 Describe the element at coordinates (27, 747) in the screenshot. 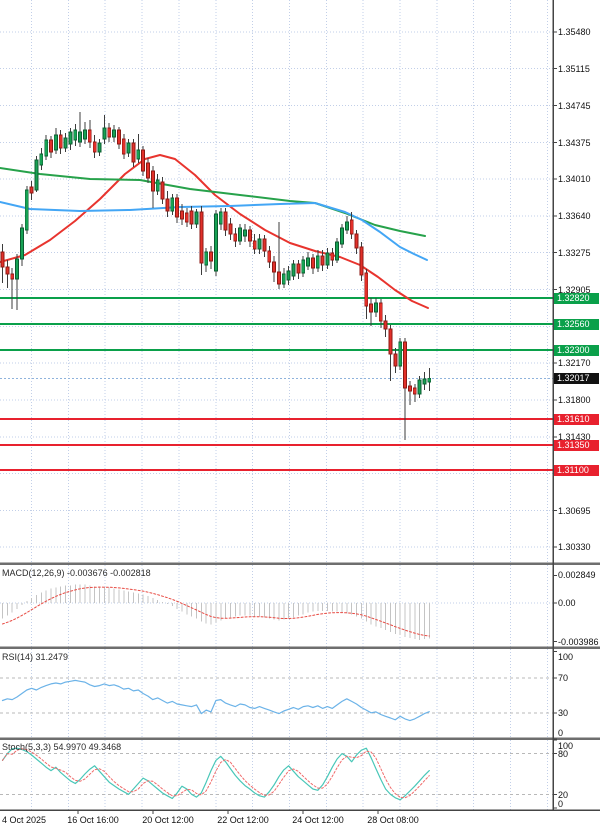

I see `stoch-name: Stoch(5,3,3)` at that location.